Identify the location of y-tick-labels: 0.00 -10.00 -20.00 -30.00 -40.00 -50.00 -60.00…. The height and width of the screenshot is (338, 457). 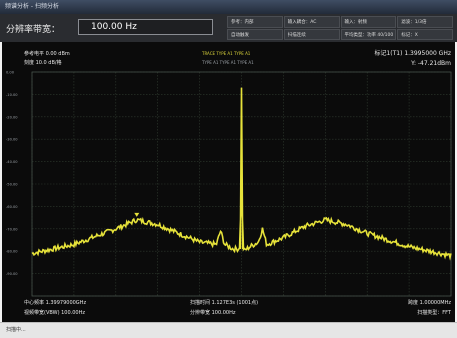
(12, 174).